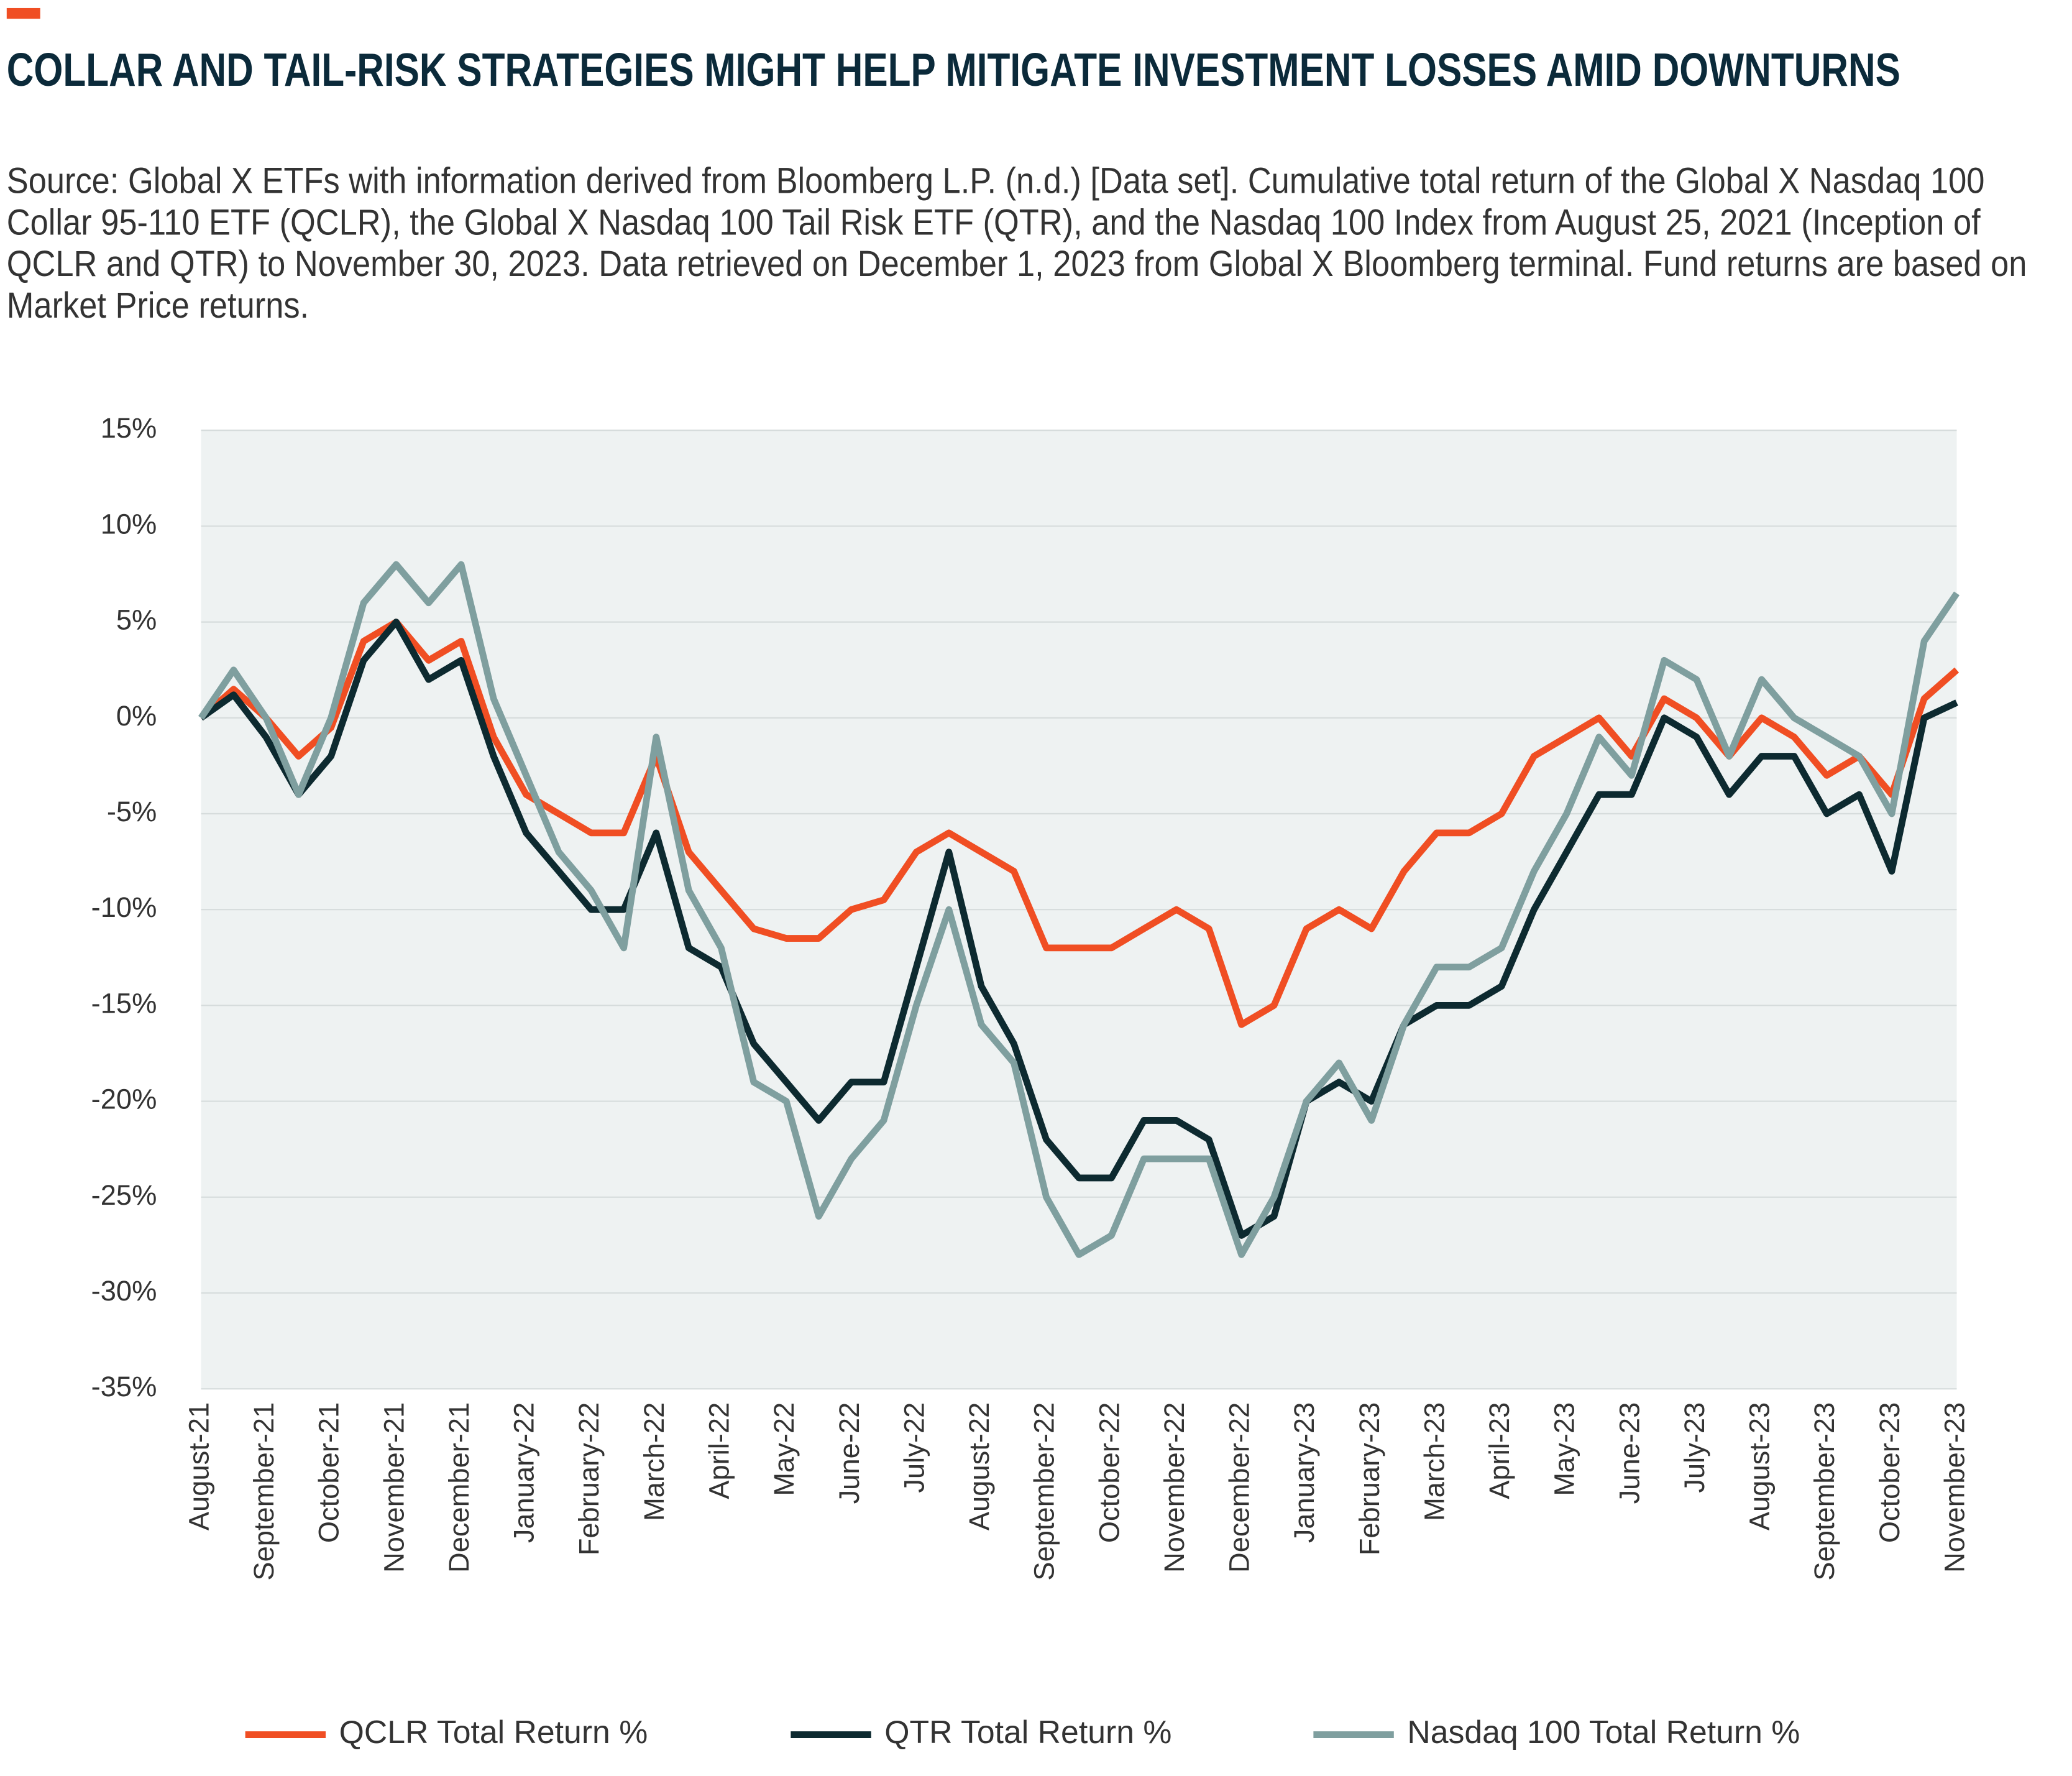 The image size is (2072, 1776). I want to click on x-tick-label: August-23, so click(1760, 1466).